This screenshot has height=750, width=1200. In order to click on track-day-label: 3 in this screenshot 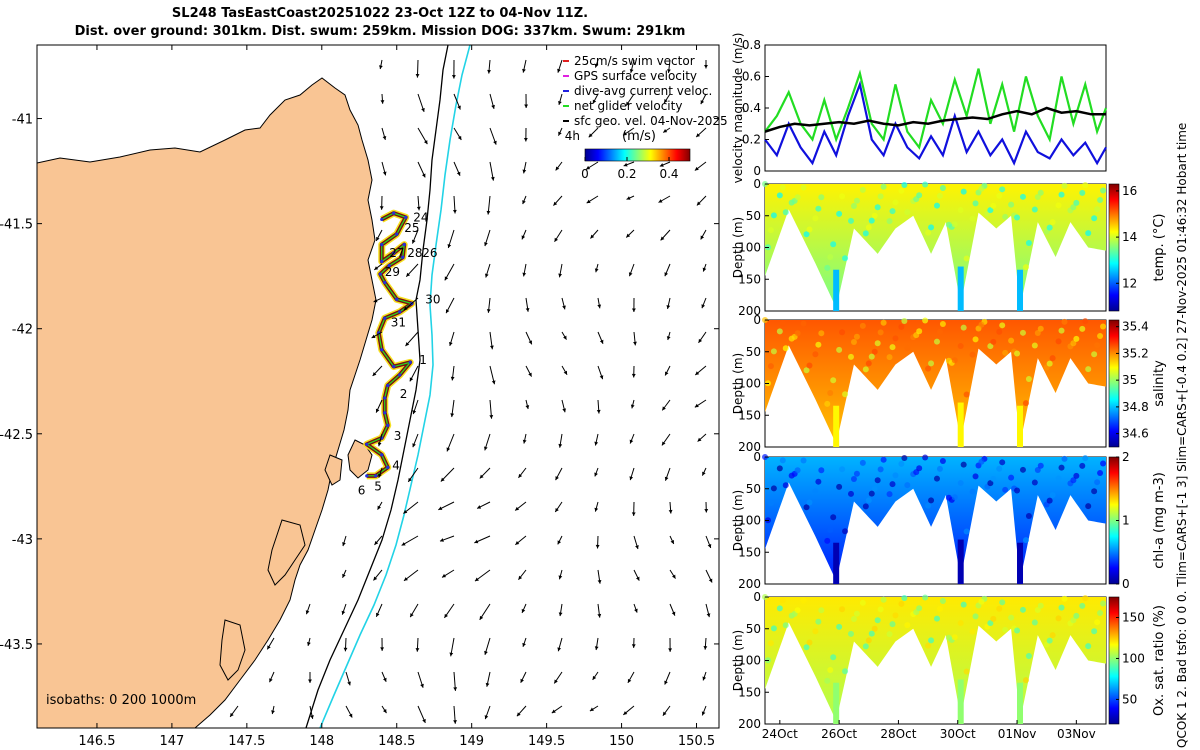, I will do `click(398, 436)`.